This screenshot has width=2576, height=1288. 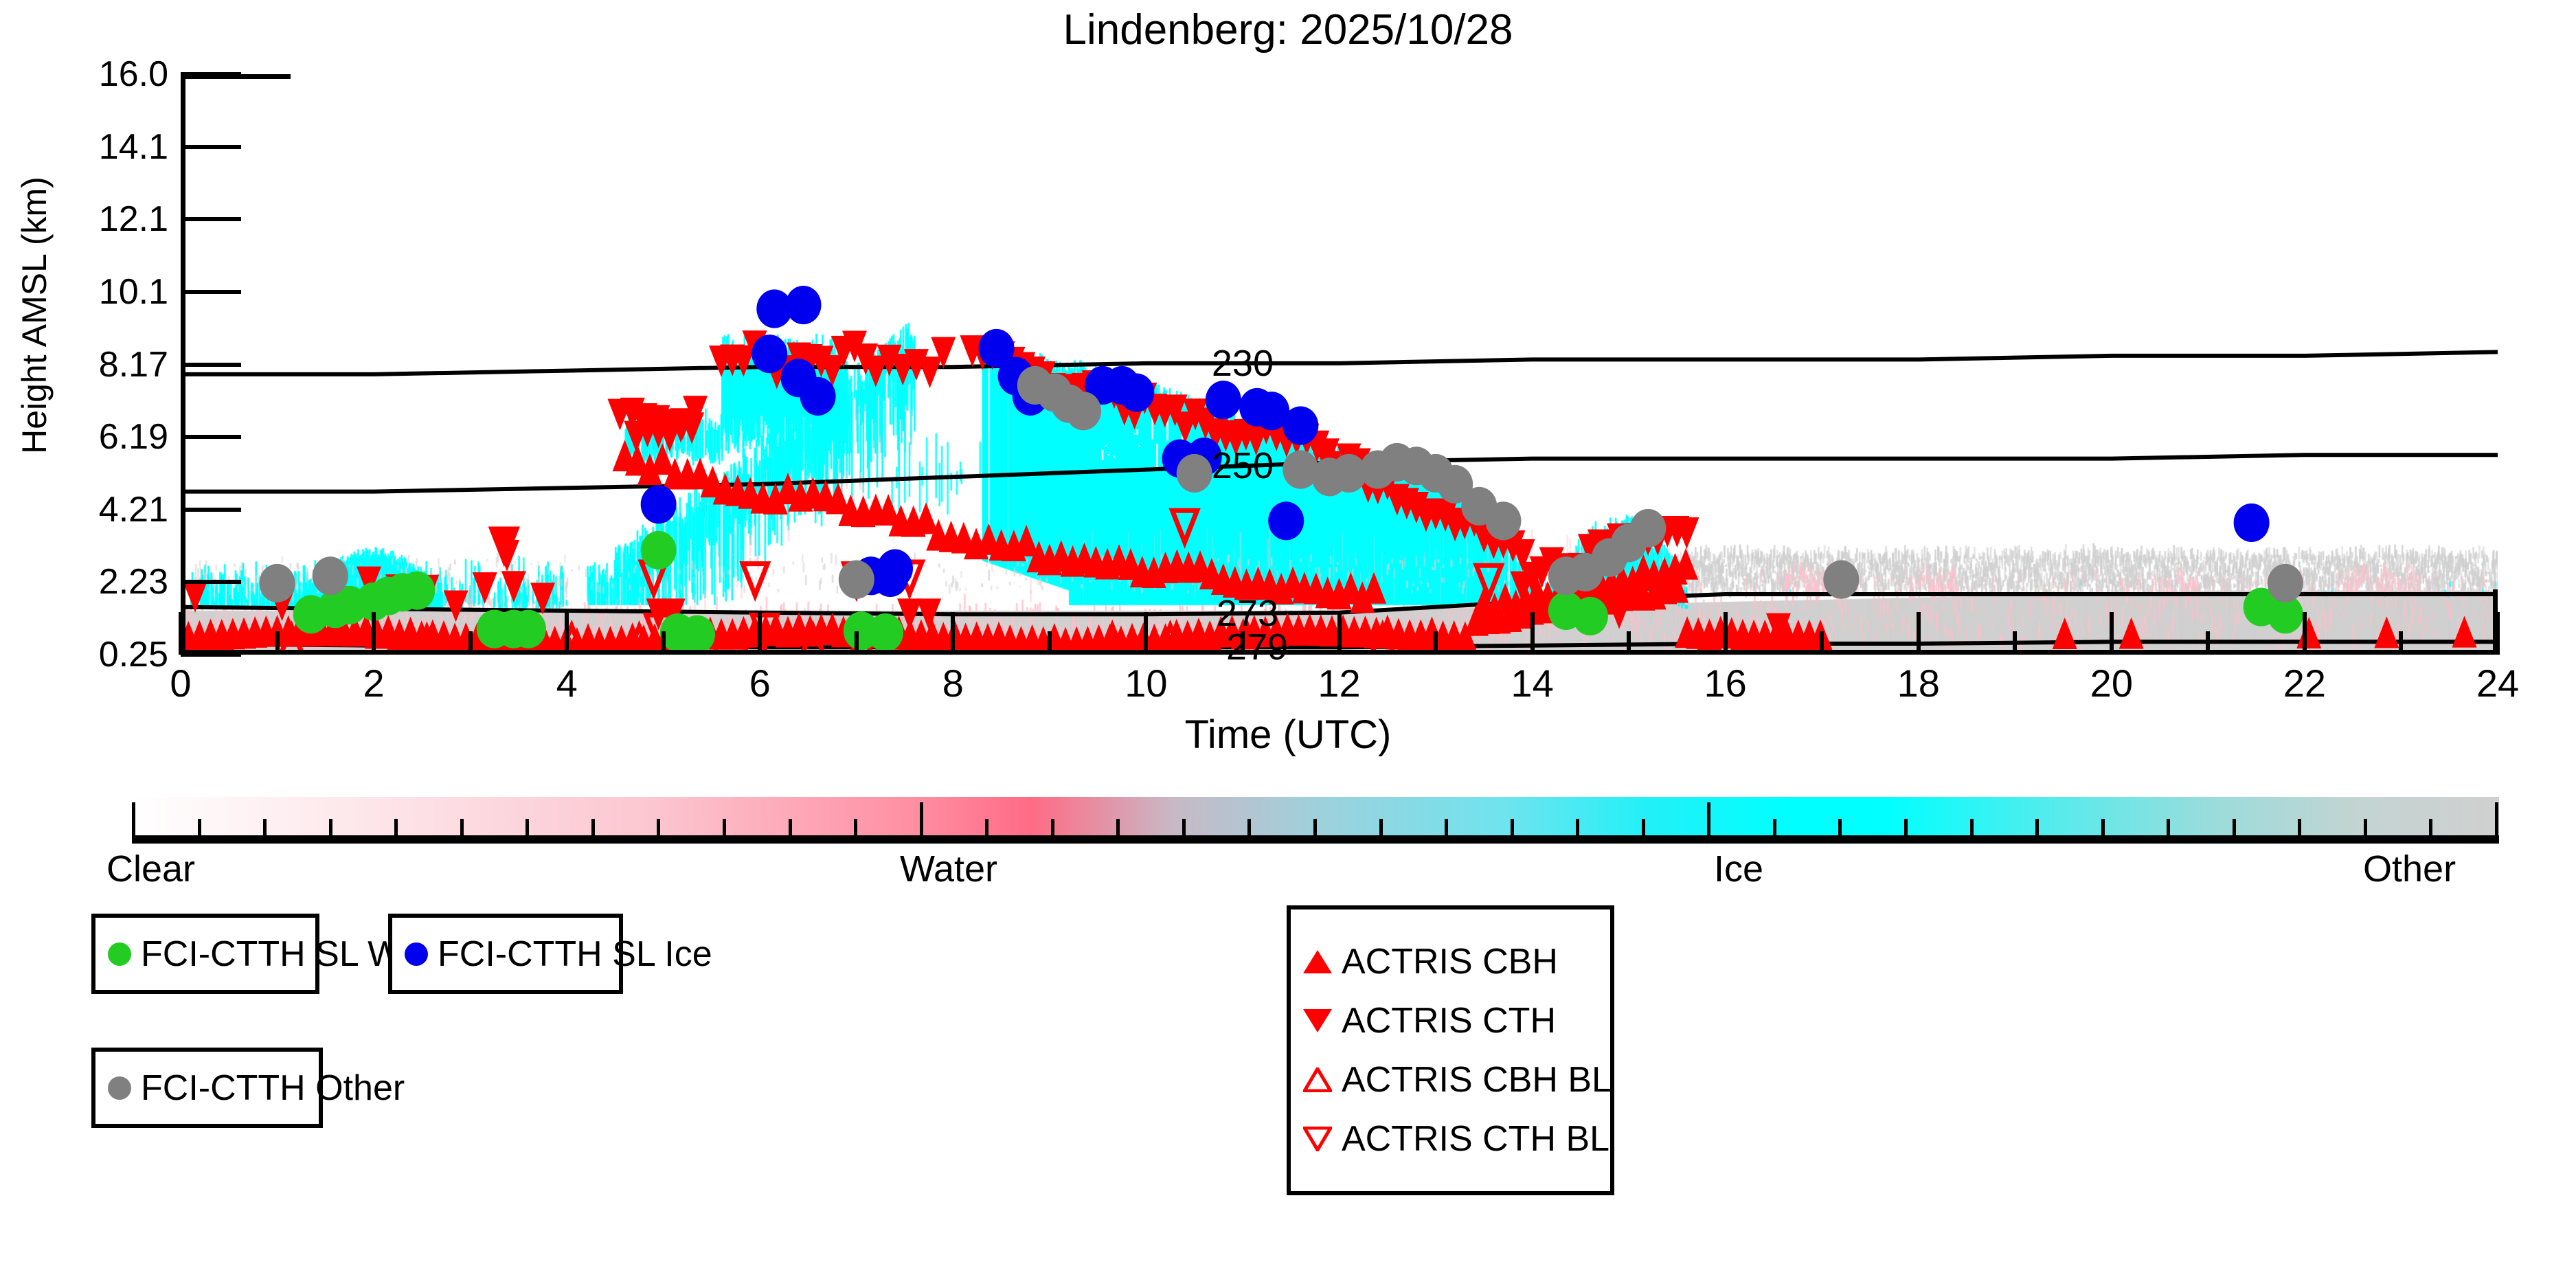 I want to click on isotherm-label-273: 273, so click(x=1247, y=613).